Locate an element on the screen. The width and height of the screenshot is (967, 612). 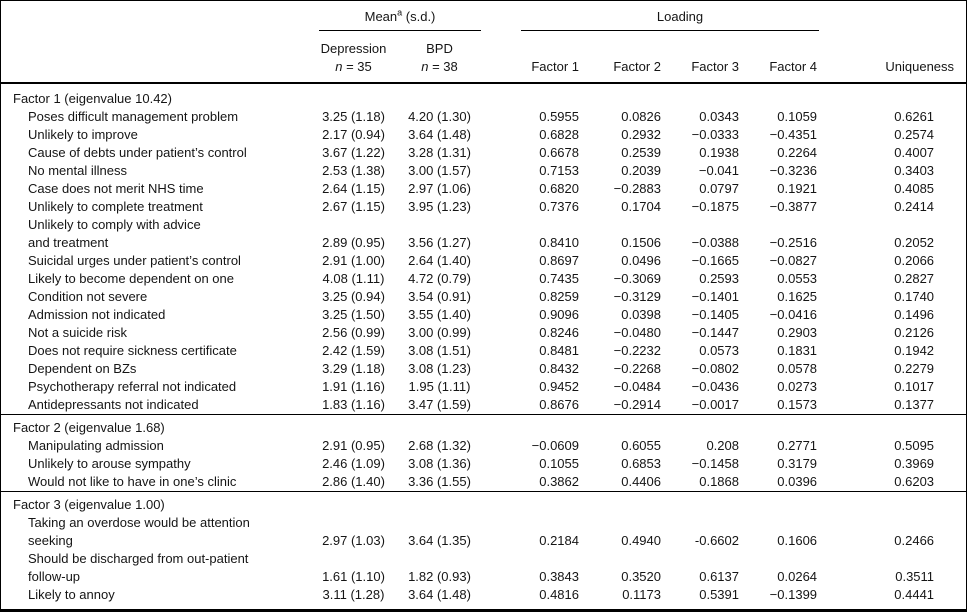
loading-factor1-cell: 0.7435 is located at coordinates (559, 278).